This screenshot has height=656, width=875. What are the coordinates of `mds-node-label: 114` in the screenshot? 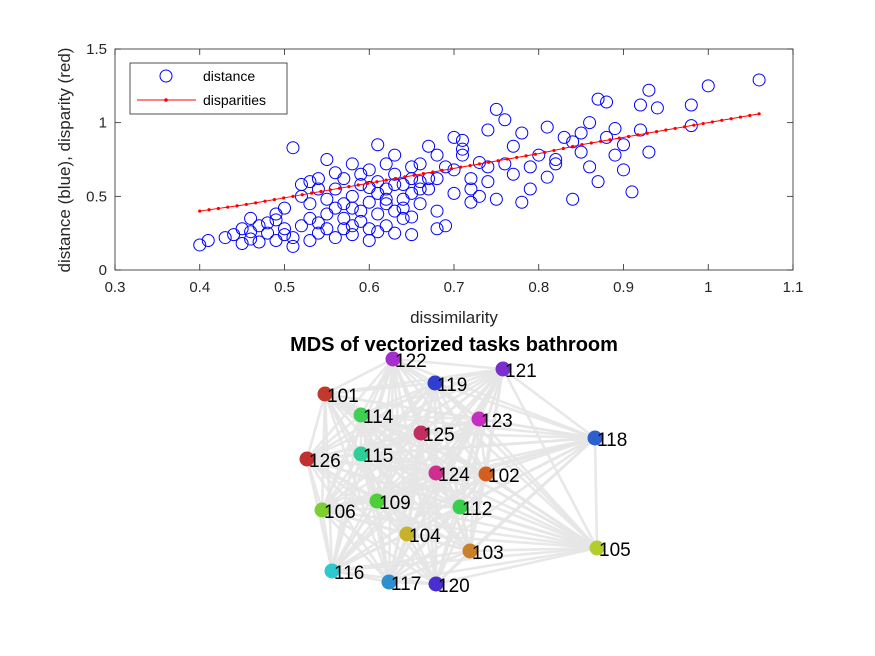 It's located at (378, 417).